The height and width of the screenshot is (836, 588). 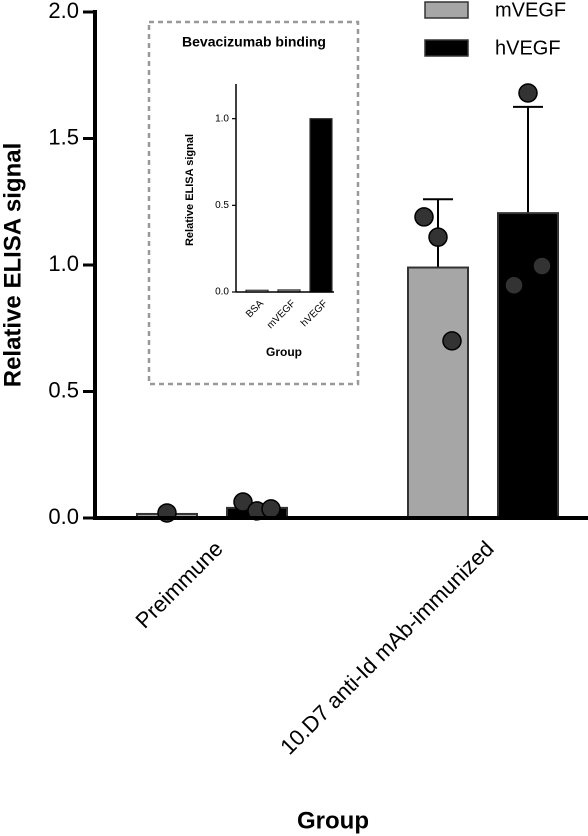 What do you see at coordinates (63, 136) in the screenshot?
I see `y-tick-label: 1.5` at bounding box center [63, 136].